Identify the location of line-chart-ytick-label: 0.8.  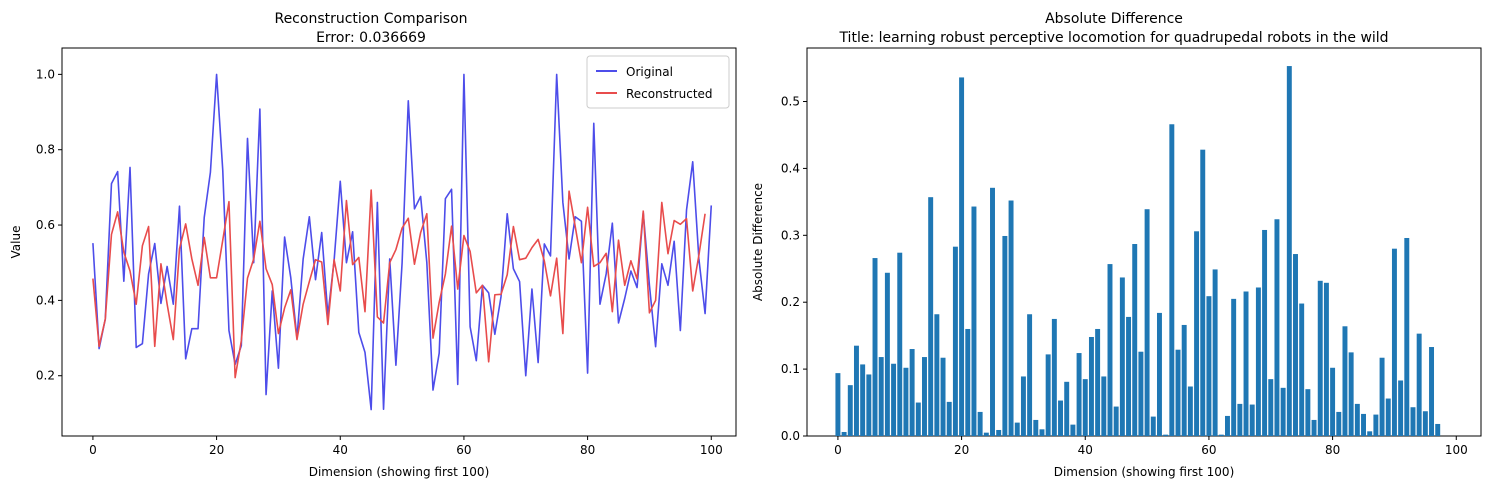
(45, 150).